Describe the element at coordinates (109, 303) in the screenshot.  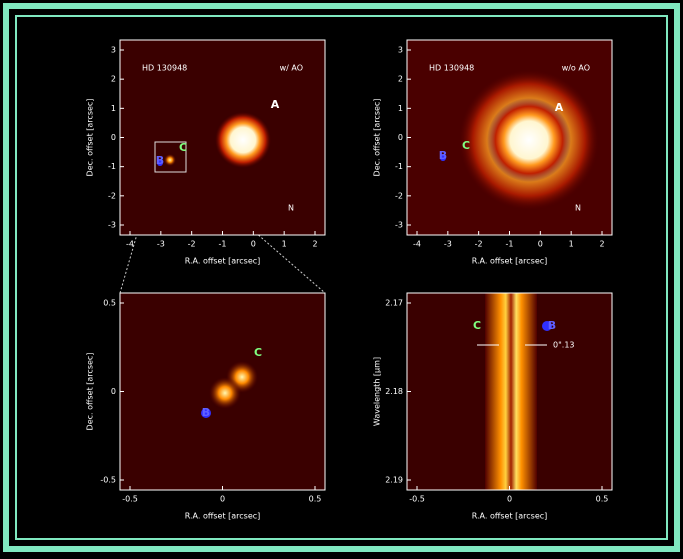
I see `y-tick-label: 0.5` at that location.